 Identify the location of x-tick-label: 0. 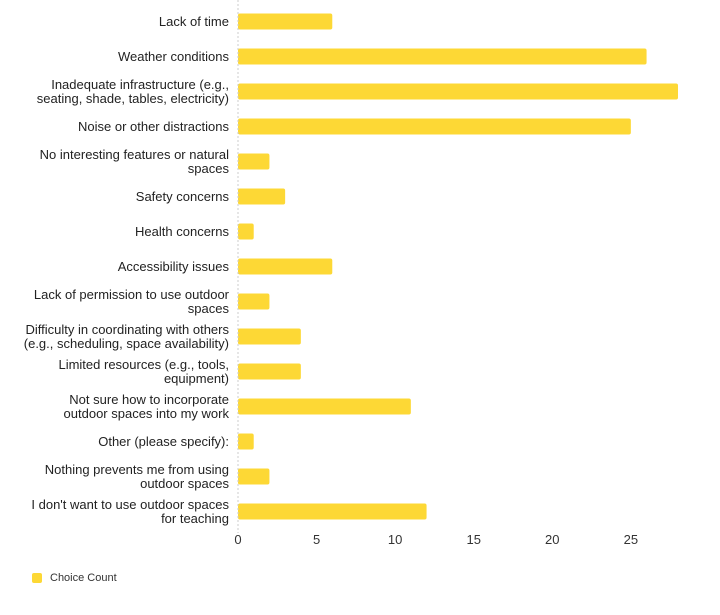
(237, 539).